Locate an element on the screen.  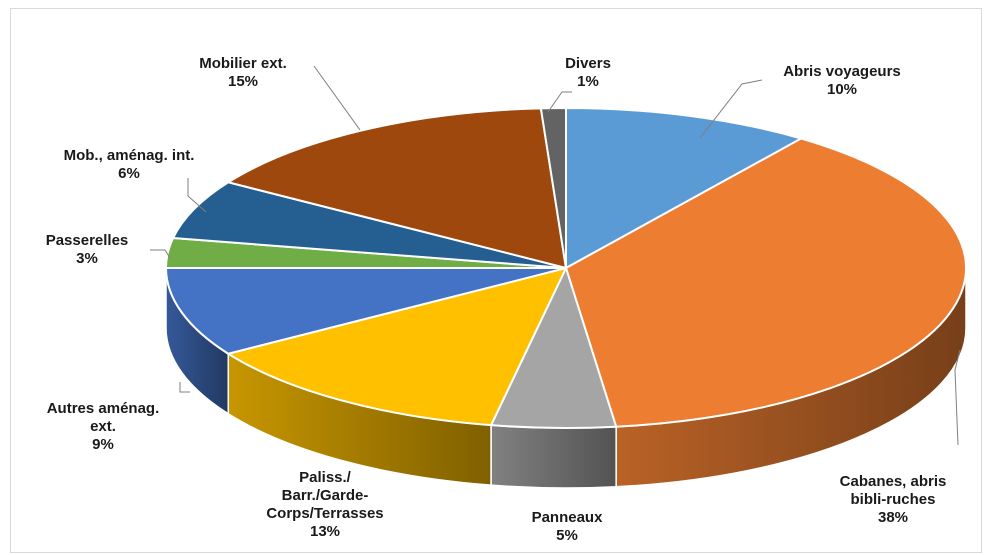
pie-slice-paliss-barr-garde-corps-terrasses is located at coordinates (396, 346).